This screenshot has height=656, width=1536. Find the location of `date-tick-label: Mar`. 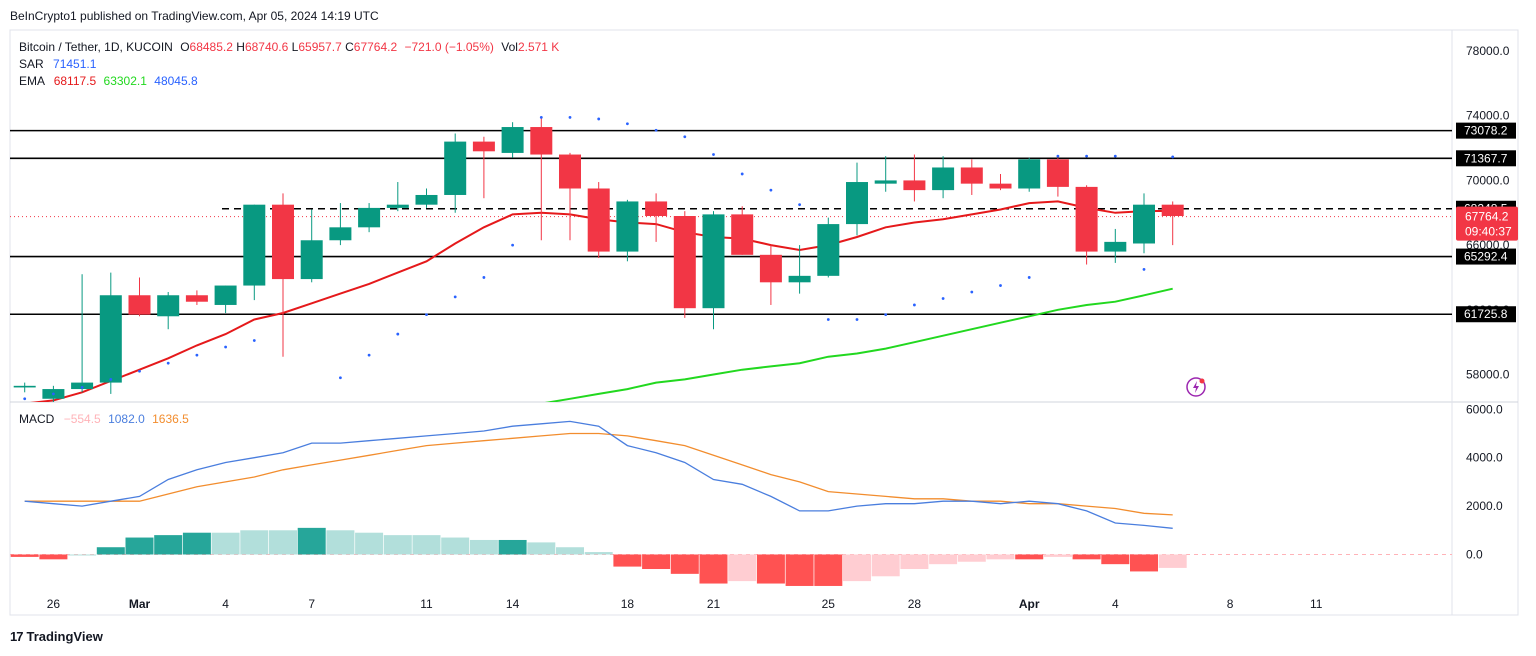

date-tick-label: Mar is located at coordinates (140, 604).